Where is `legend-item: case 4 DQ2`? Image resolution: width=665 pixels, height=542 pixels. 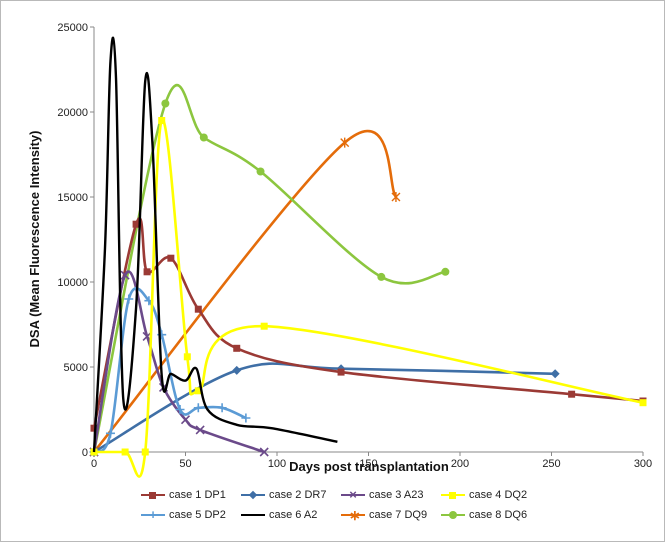 legend-item: case 4 DQ2 is located at coordinates (487, 495).